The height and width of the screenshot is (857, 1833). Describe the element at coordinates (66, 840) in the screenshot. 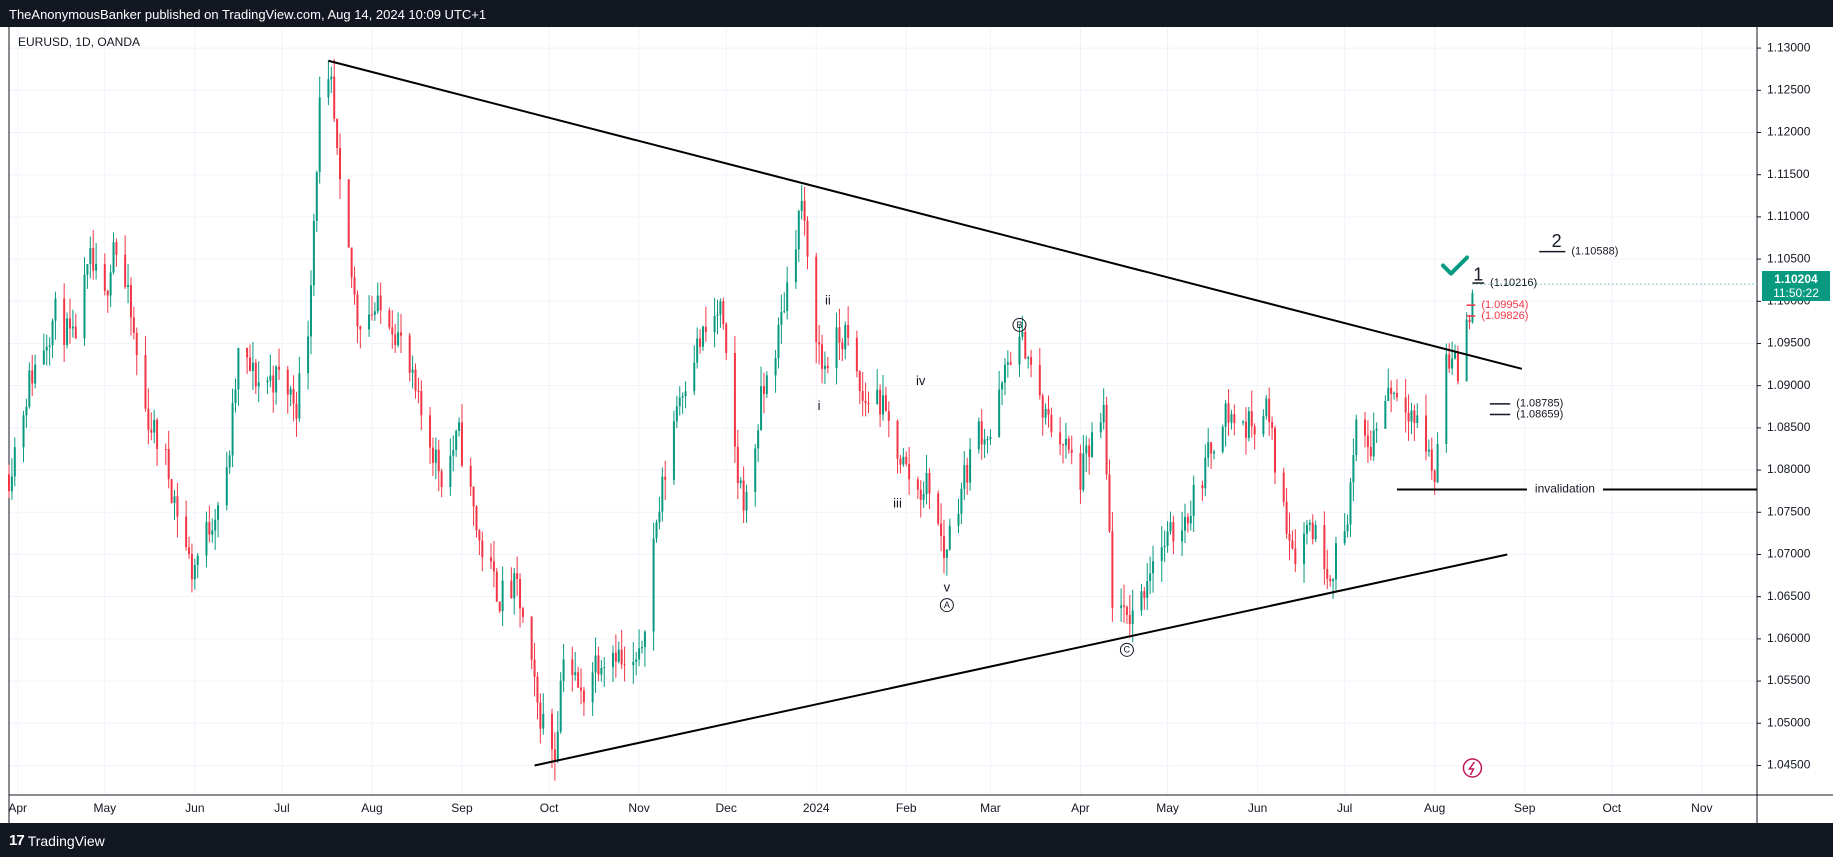

I see `tradingview-logo-text: TradingView` at that location.